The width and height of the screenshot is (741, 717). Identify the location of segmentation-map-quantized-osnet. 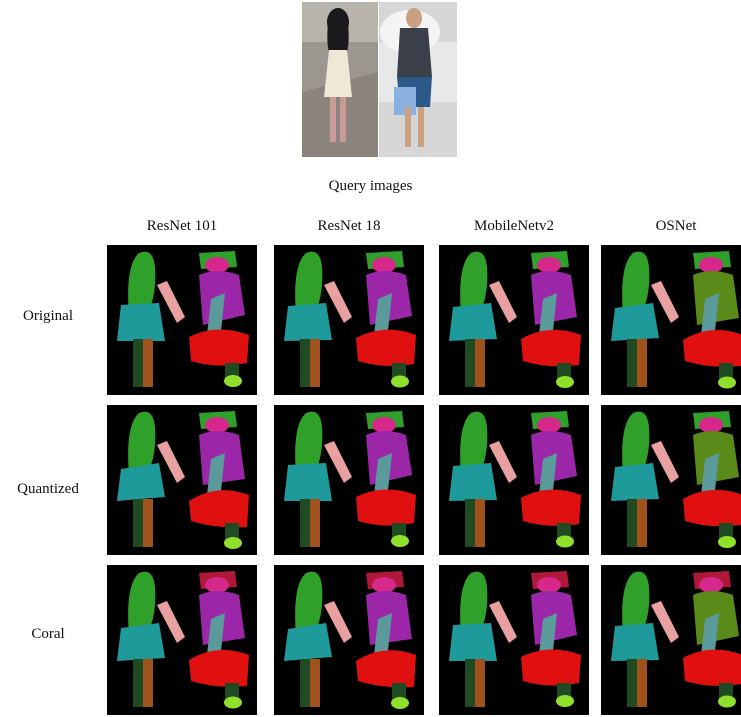
(671, 480).